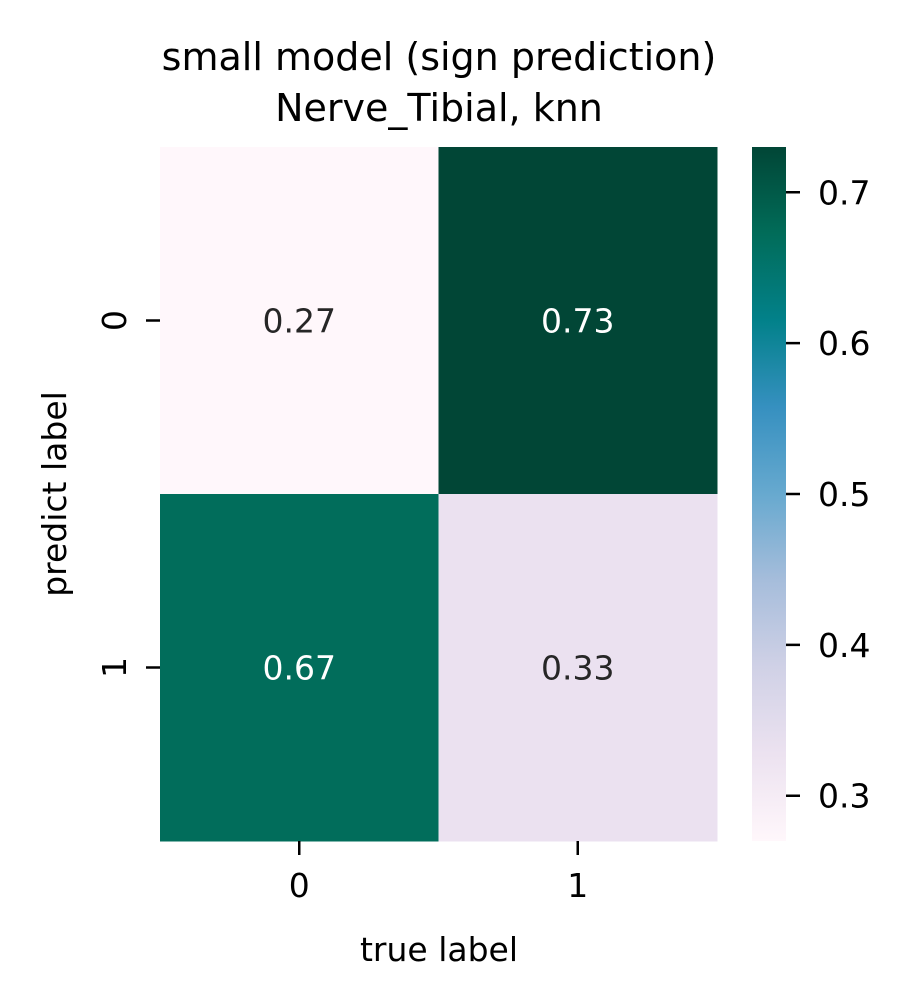  I want to click on colorbar, so click(769, 494).